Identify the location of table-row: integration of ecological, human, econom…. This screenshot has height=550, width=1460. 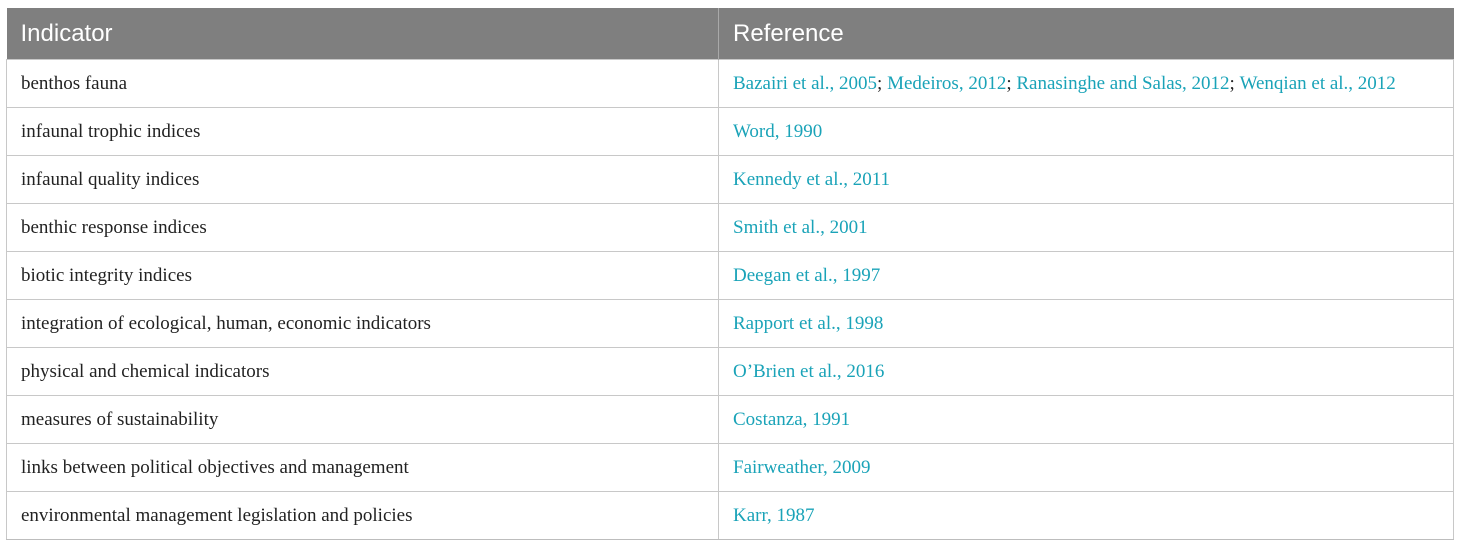
(730, 323).